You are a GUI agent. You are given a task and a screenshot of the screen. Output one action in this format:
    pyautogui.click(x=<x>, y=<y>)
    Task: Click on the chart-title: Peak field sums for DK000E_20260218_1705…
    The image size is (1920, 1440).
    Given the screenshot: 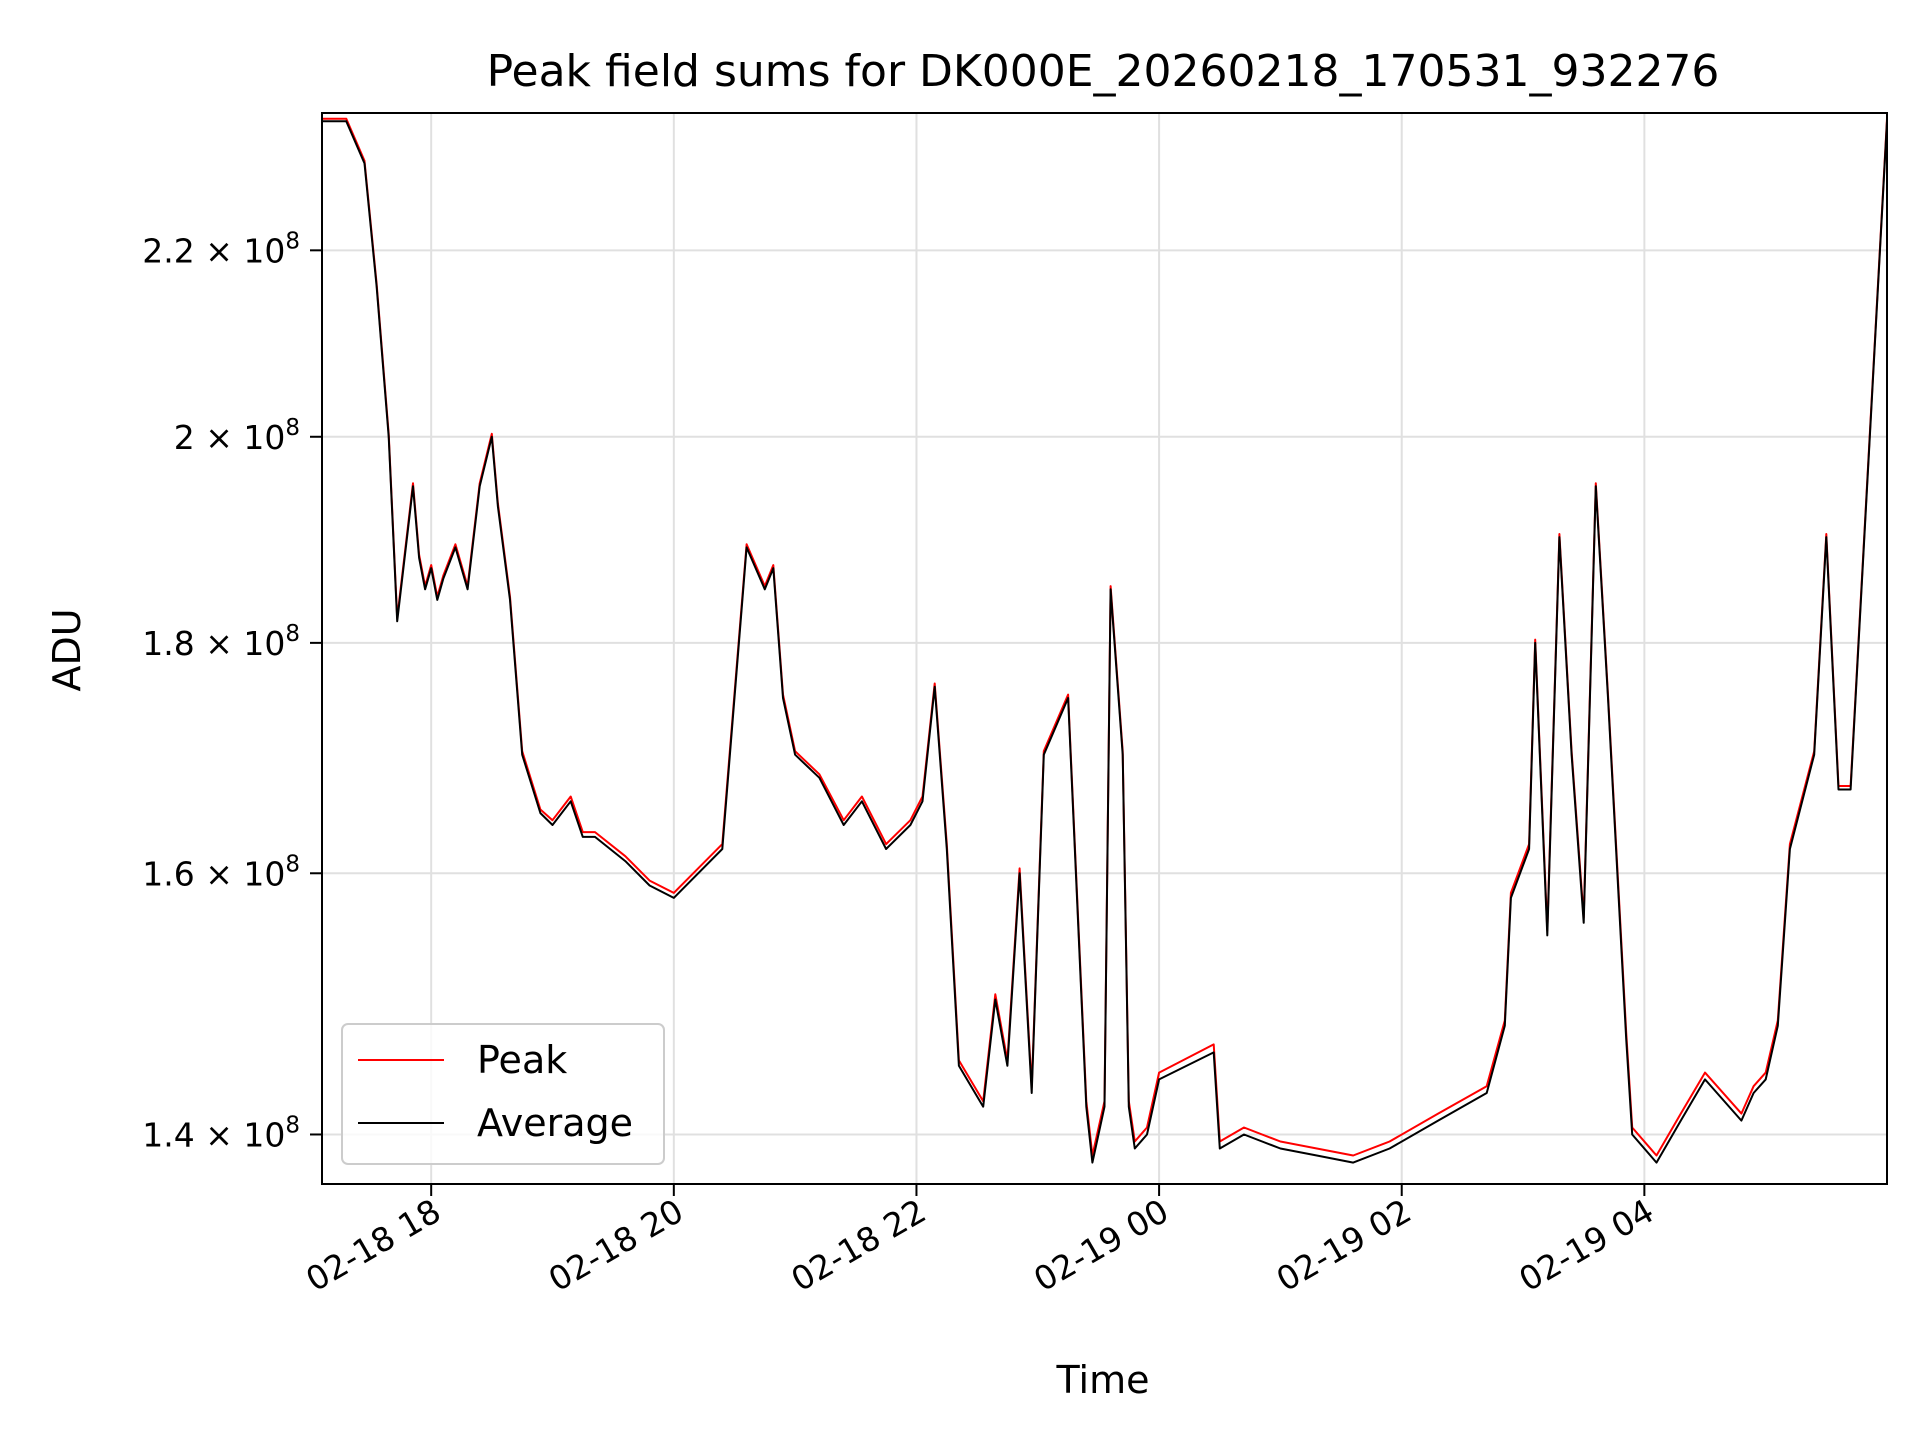 What is the action you would take?
    pyautogui.click(x=1103, y=71)
    